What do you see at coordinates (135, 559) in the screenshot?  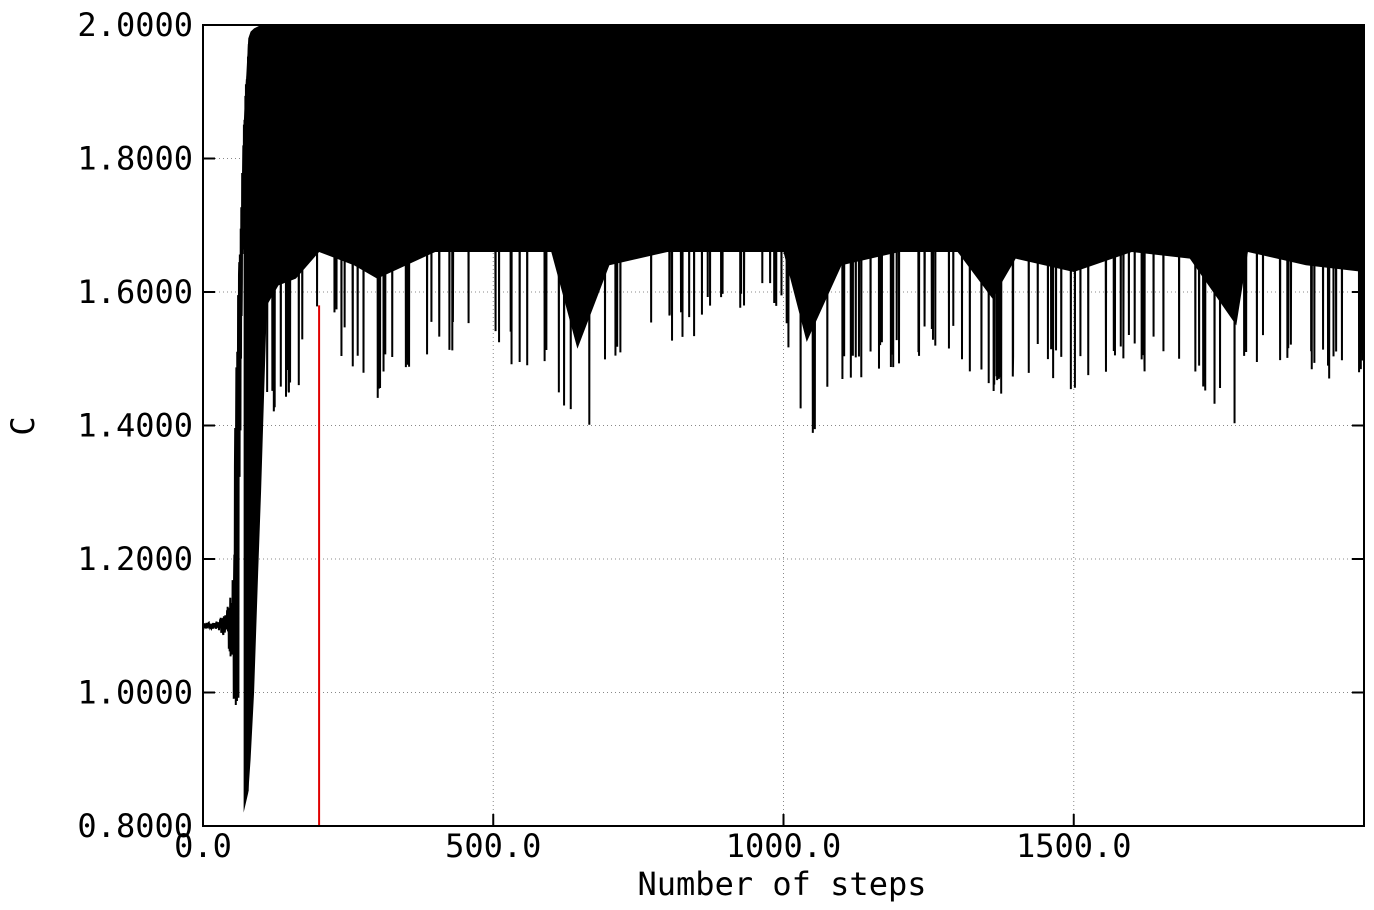 I see `y-tick-label: 1.2000` at bounding box center [135, 559].